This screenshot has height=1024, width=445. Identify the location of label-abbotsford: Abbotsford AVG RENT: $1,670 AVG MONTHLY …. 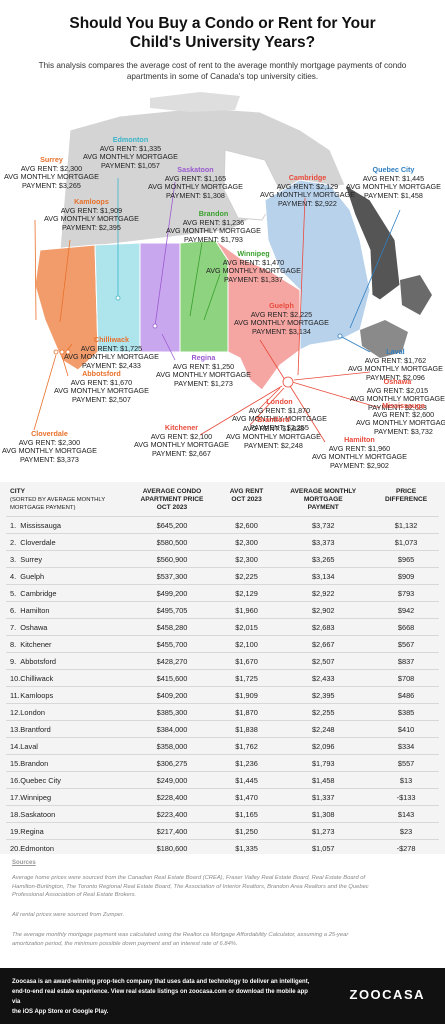
(101, 386).